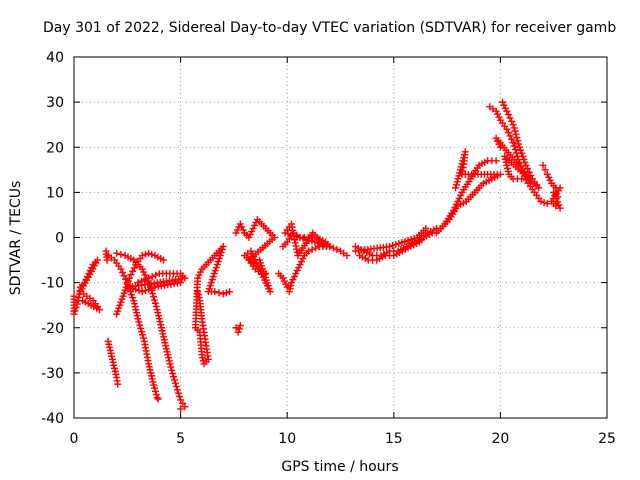 Image resolution: width=640 pixels, height=480 pixels. I want to click on x-tick-label: 20, so click(500, 439).